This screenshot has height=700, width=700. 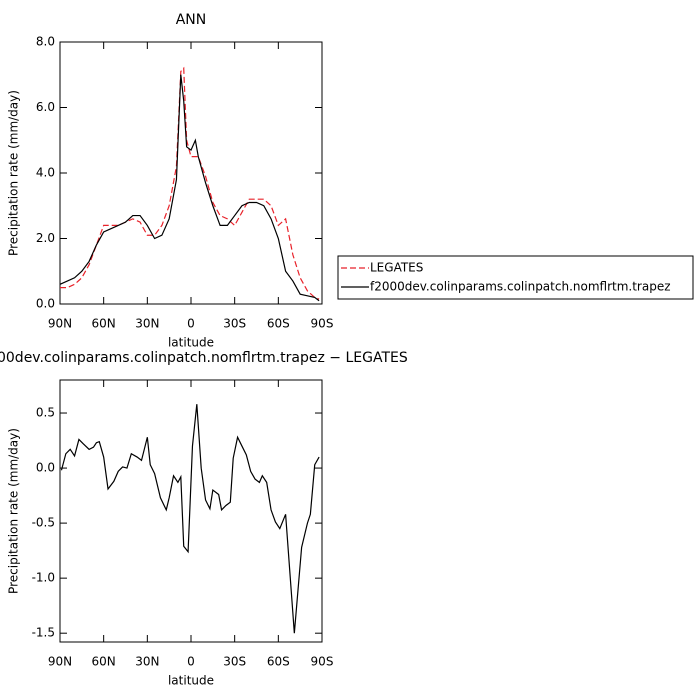 I want to click on legend-box, so click(x=515, y=277).